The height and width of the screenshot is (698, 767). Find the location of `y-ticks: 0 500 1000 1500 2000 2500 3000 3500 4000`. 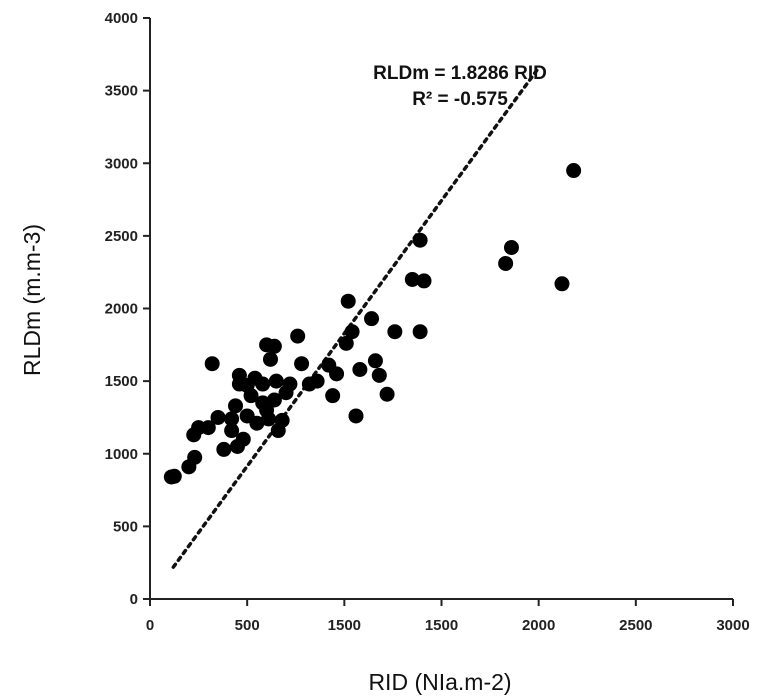

y-ticks: 0 500 1000 1500 2000 2500 3000 3500 4000 is located at coordinates (127, 309).